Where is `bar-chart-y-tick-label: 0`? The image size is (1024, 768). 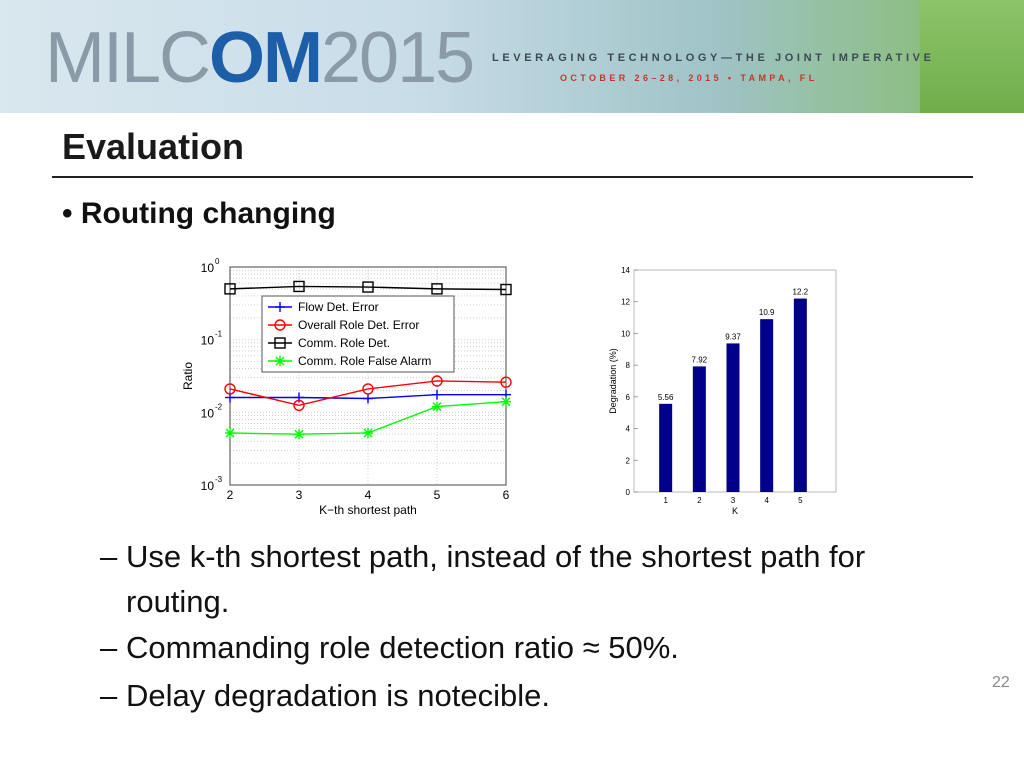 bar-chart-y-tick-label: 0 is located at coordinates (628, 492).